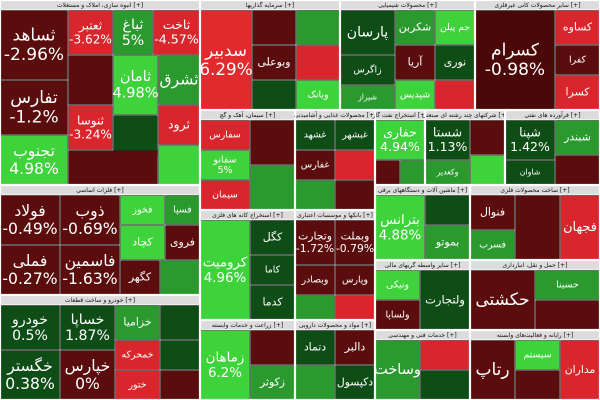  I want to click on tile-name: کسرا, so click(578, 92).